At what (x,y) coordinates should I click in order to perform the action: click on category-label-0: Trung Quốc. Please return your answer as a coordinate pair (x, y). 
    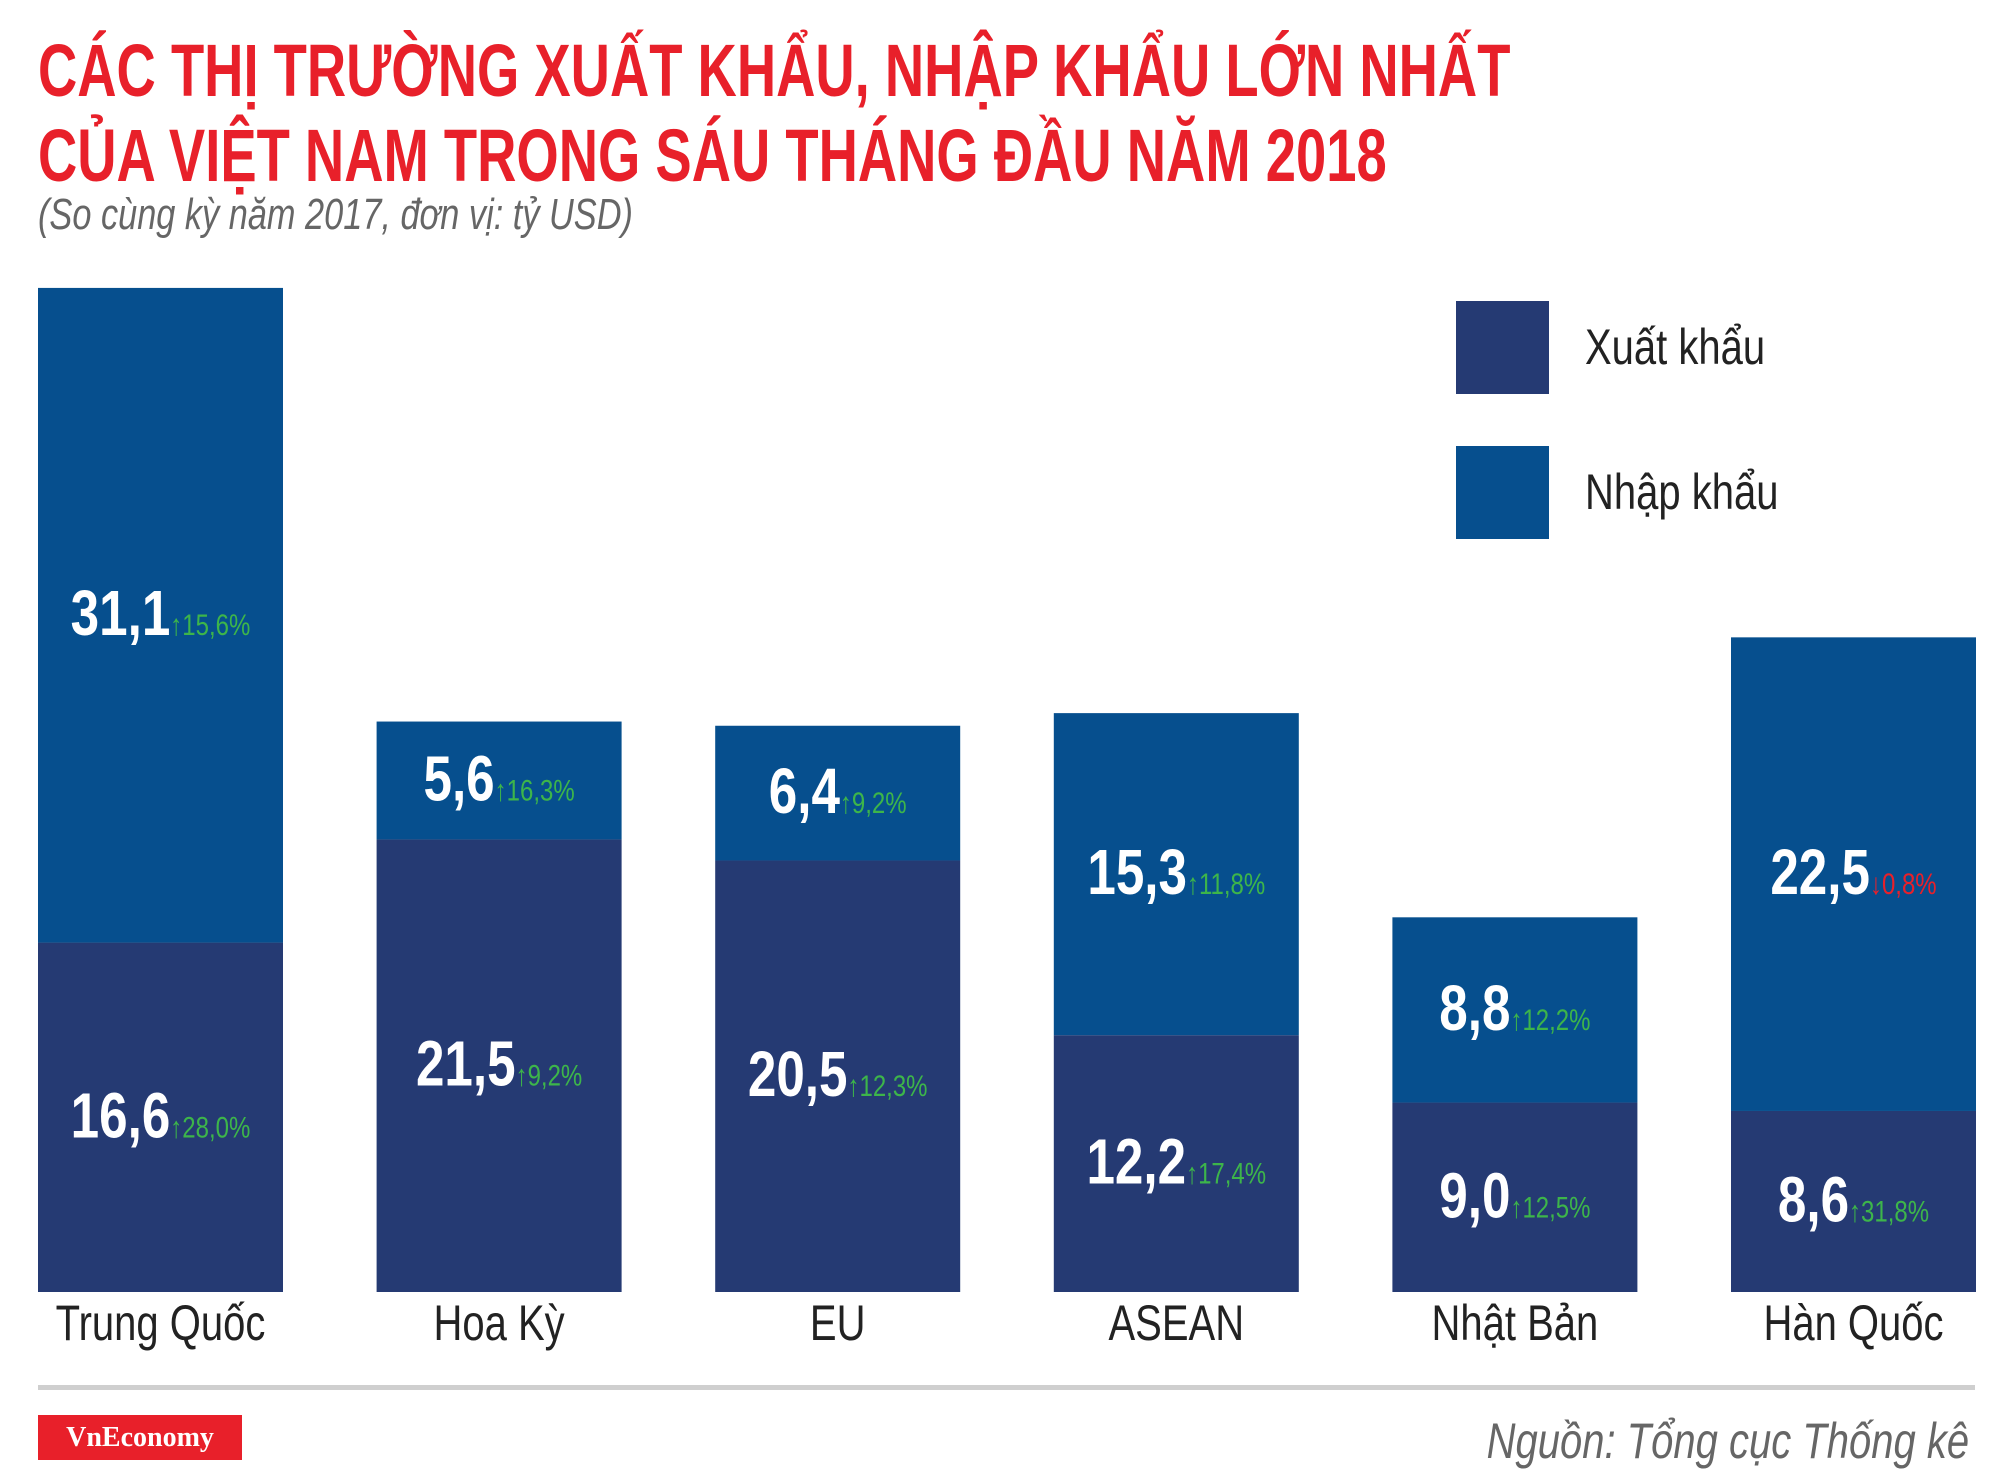
    Looking at the image, I should click on (161, 1323).